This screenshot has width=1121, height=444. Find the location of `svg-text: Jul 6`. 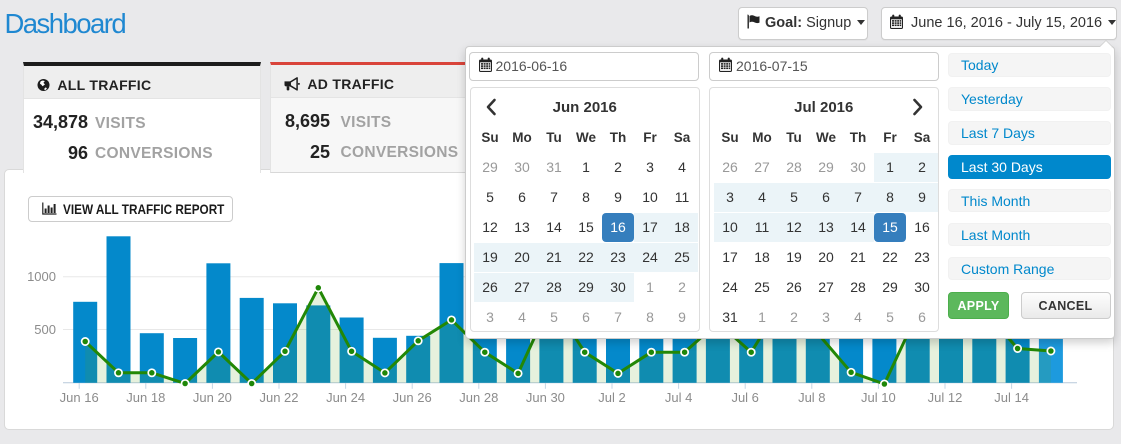

svg-text: Jul 6 is located at coordinates (744, 397).